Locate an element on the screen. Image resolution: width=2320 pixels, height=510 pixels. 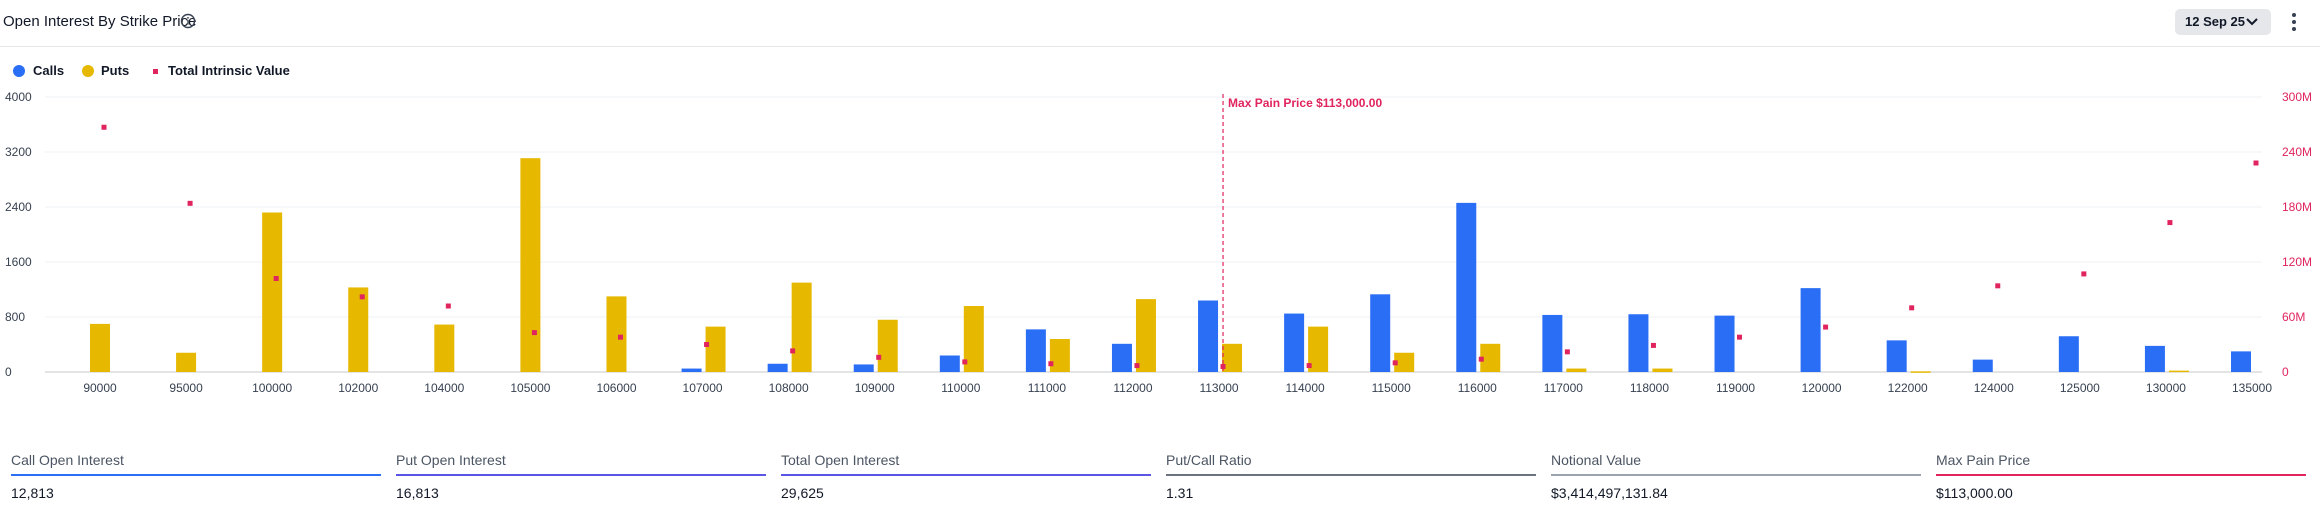
metric-label: Call Open Interest is located at coordinates (67, 460).